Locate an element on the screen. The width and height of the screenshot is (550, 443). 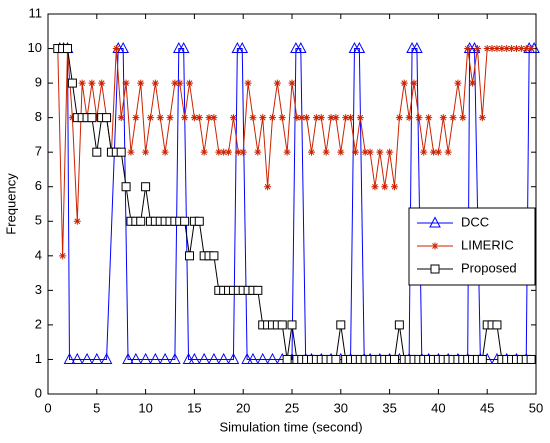
y-tick-label: 9 is located at coordinates (38, 82).